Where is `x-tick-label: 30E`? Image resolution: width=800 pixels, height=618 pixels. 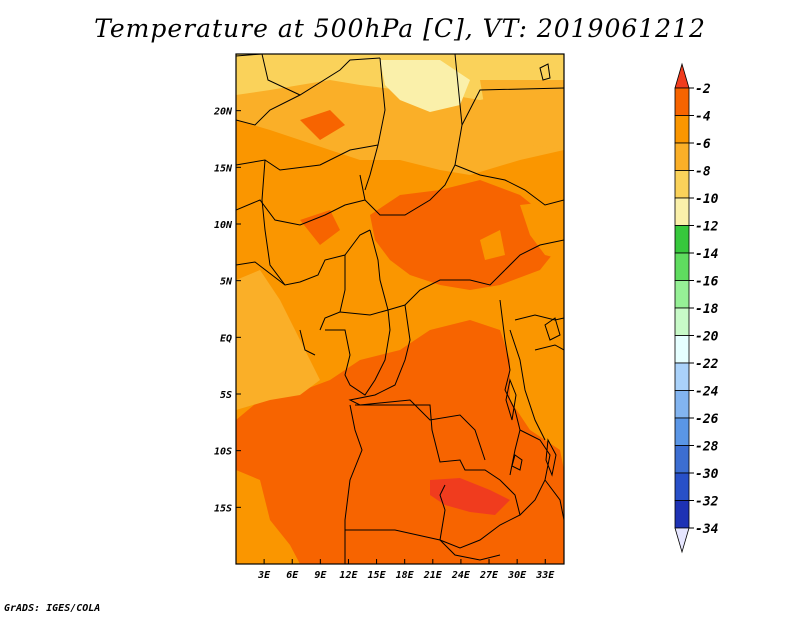
x-tick-label: 30E is located at coordinates (517, 575).